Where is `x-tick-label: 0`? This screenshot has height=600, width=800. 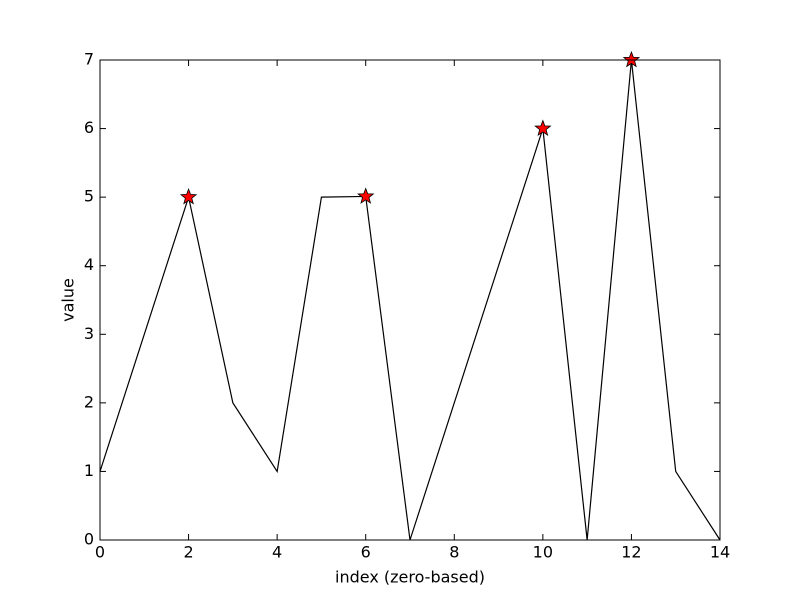
x-tick-label: 0 is located at coordinates (100, 552).